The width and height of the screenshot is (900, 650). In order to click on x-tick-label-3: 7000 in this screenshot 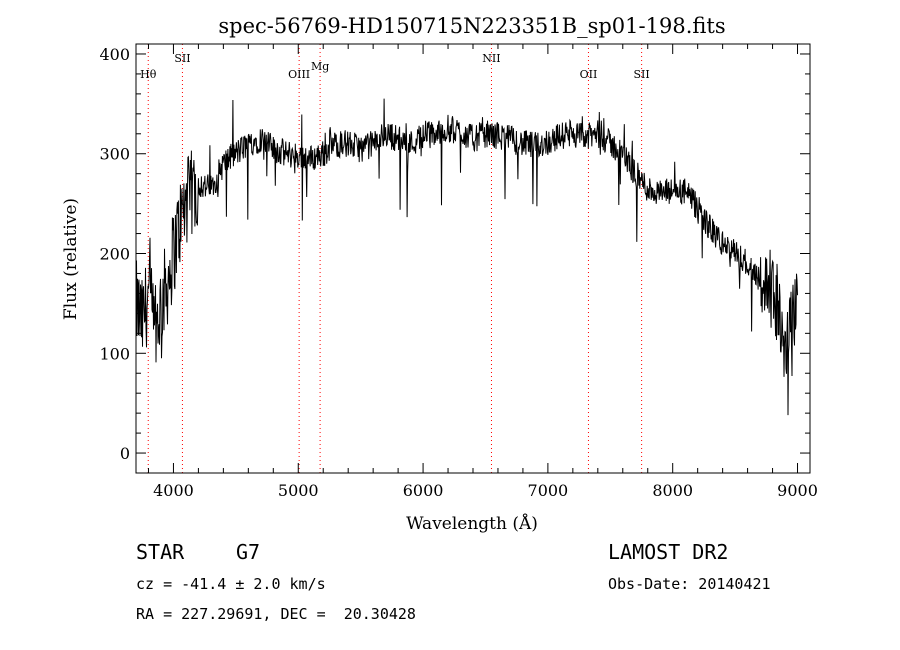, I will do `click(548, 490)`.